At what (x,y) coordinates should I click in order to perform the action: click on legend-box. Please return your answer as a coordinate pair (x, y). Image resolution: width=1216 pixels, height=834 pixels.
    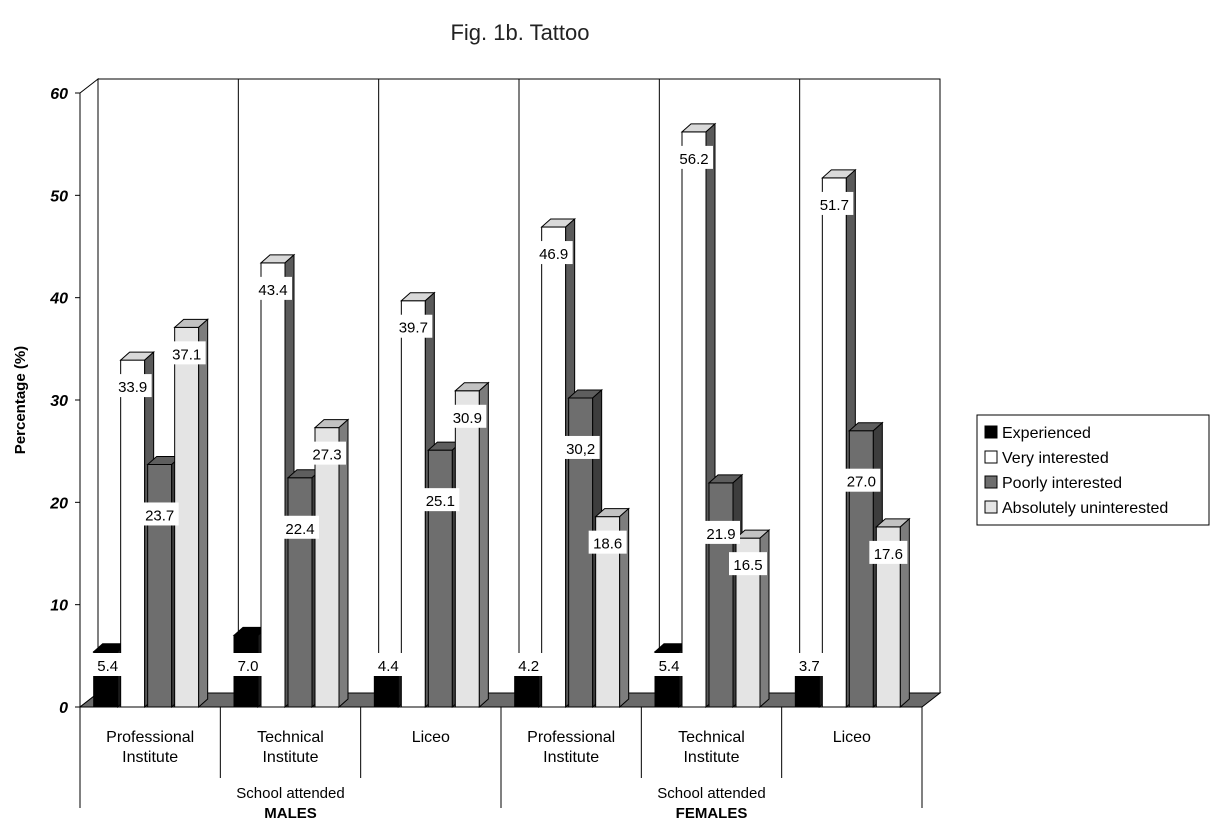
    Looking at the image, I should click on (1093, 470).